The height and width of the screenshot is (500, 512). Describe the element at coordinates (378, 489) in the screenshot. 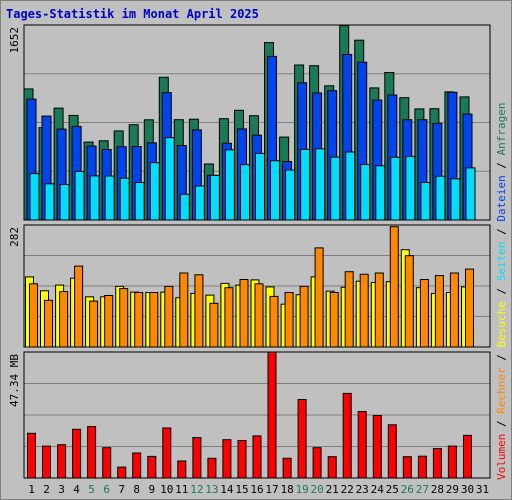

I see `day-label-24: 24` at that location.